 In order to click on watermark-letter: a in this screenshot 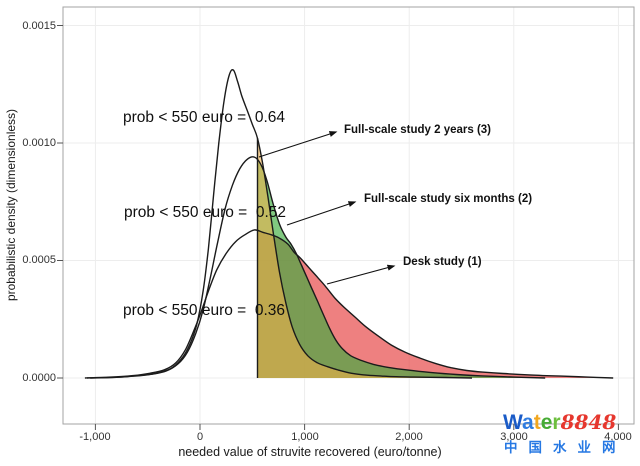, I will do `click(528, 422)`.